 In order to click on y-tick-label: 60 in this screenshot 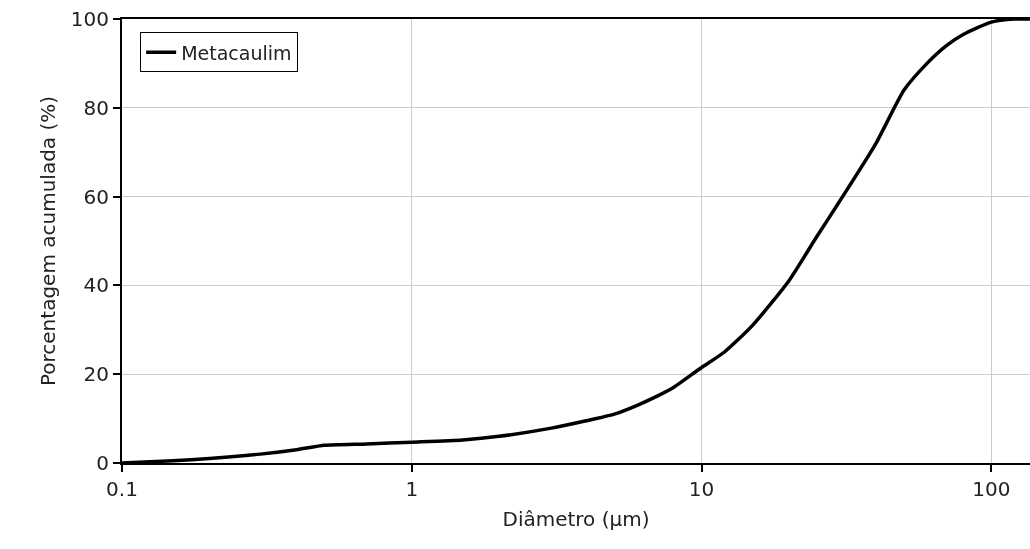, I will do `click(96, 196)`.